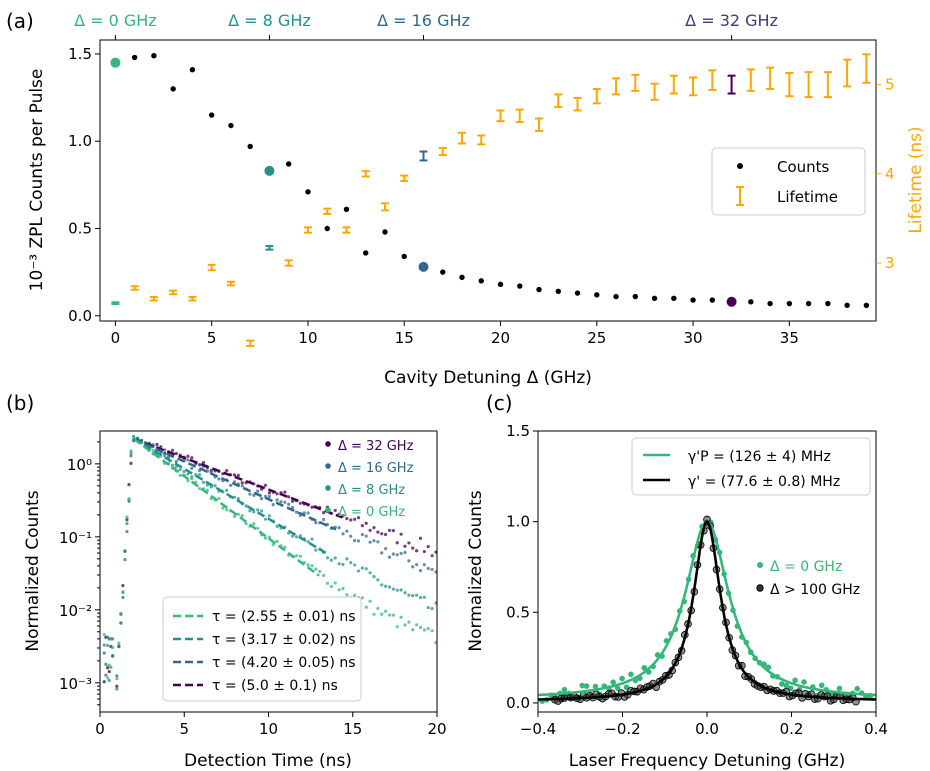 The height and width of the screenshot is (771, 930). I want to click on x-tick-label: −0.2, so click(622, 729).